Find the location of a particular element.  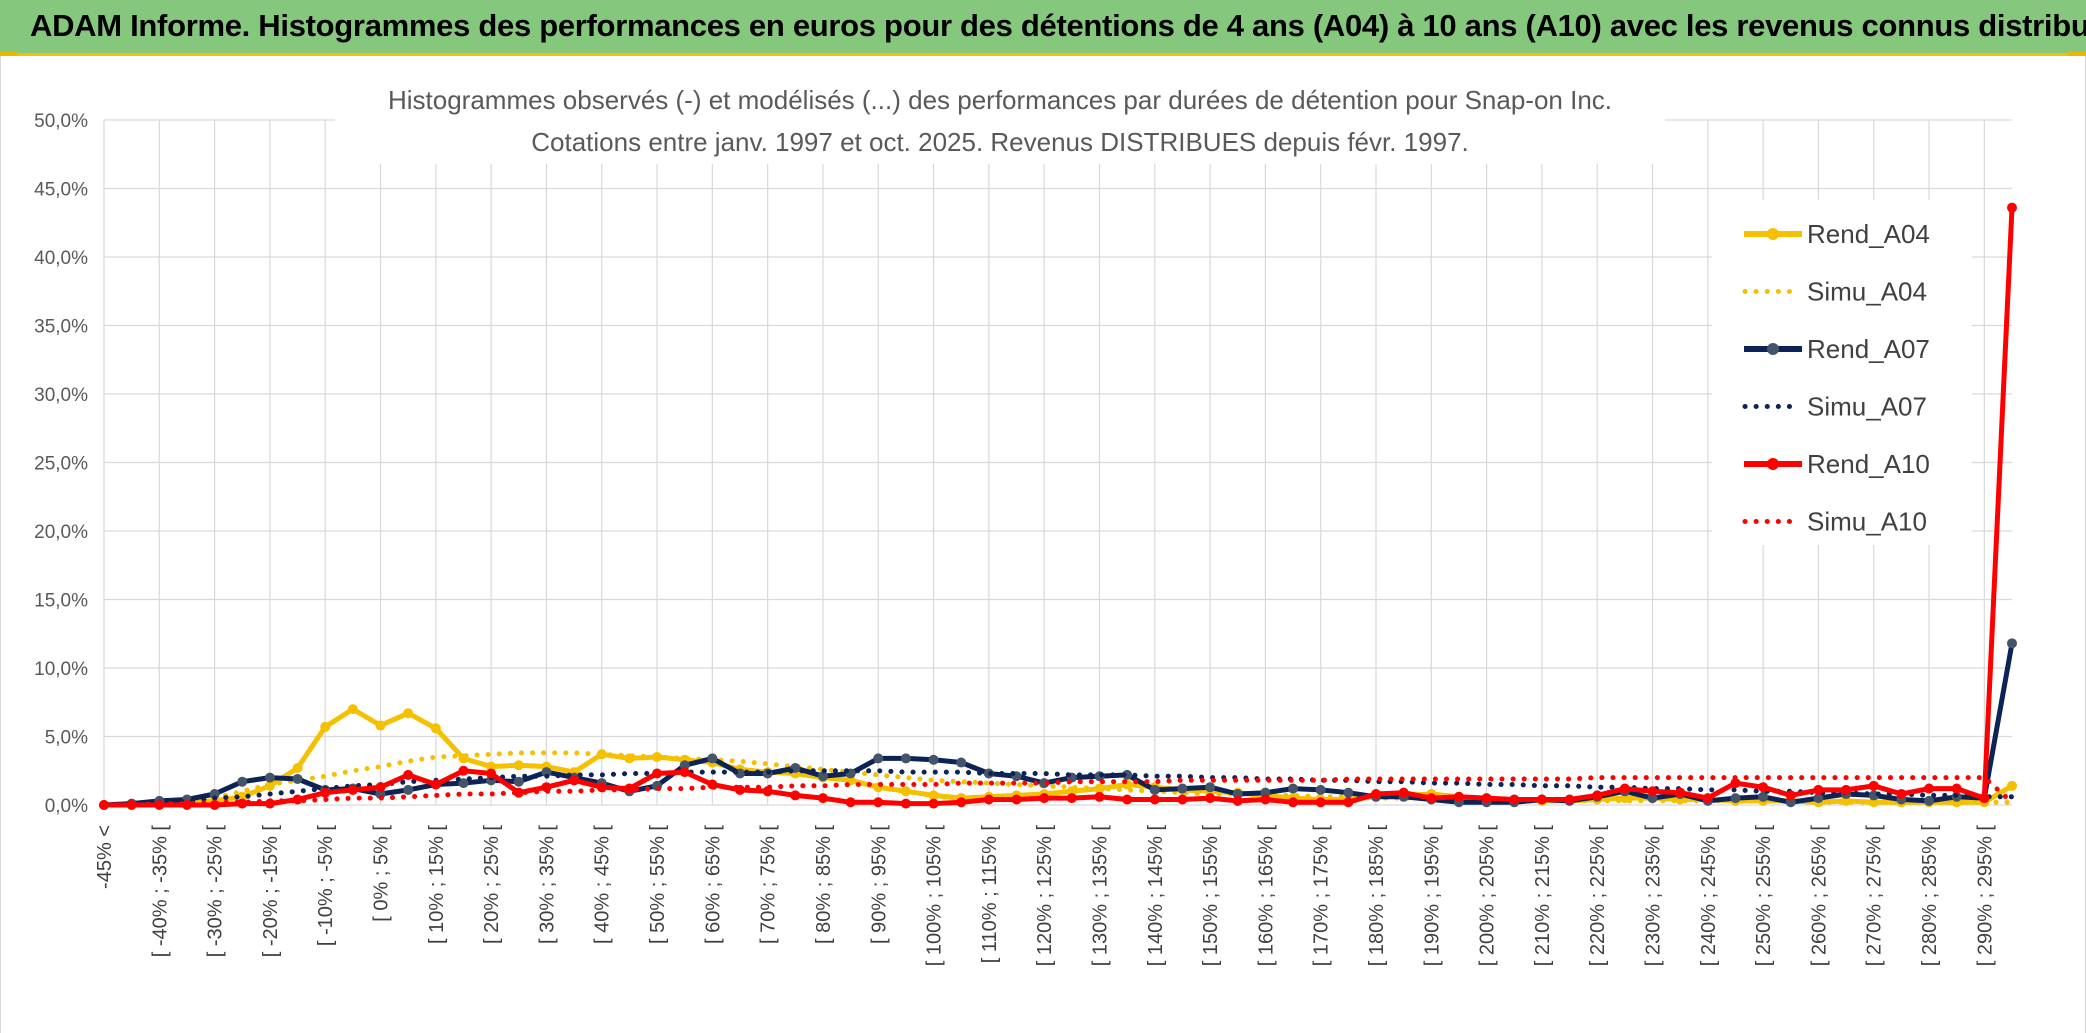

y-tick-label: 20,0% is located at coordinates (61, 532).